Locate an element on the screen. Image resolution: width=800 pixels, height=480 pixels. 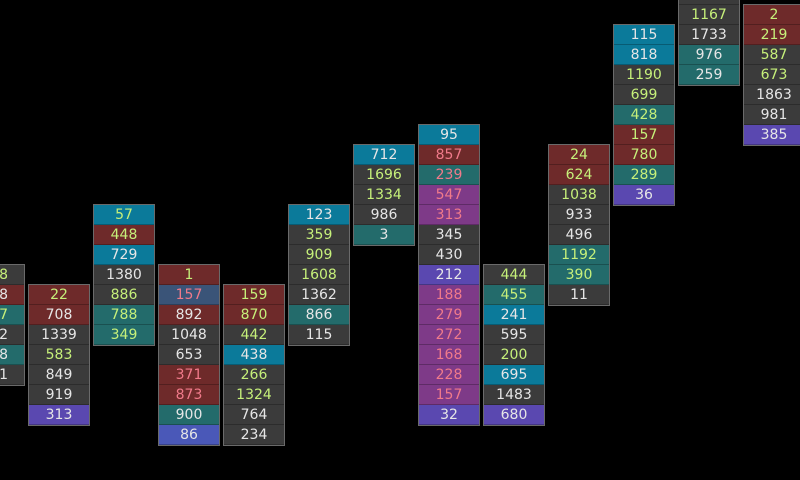
volume-cell: 695 is located at coordinates (514, 375).